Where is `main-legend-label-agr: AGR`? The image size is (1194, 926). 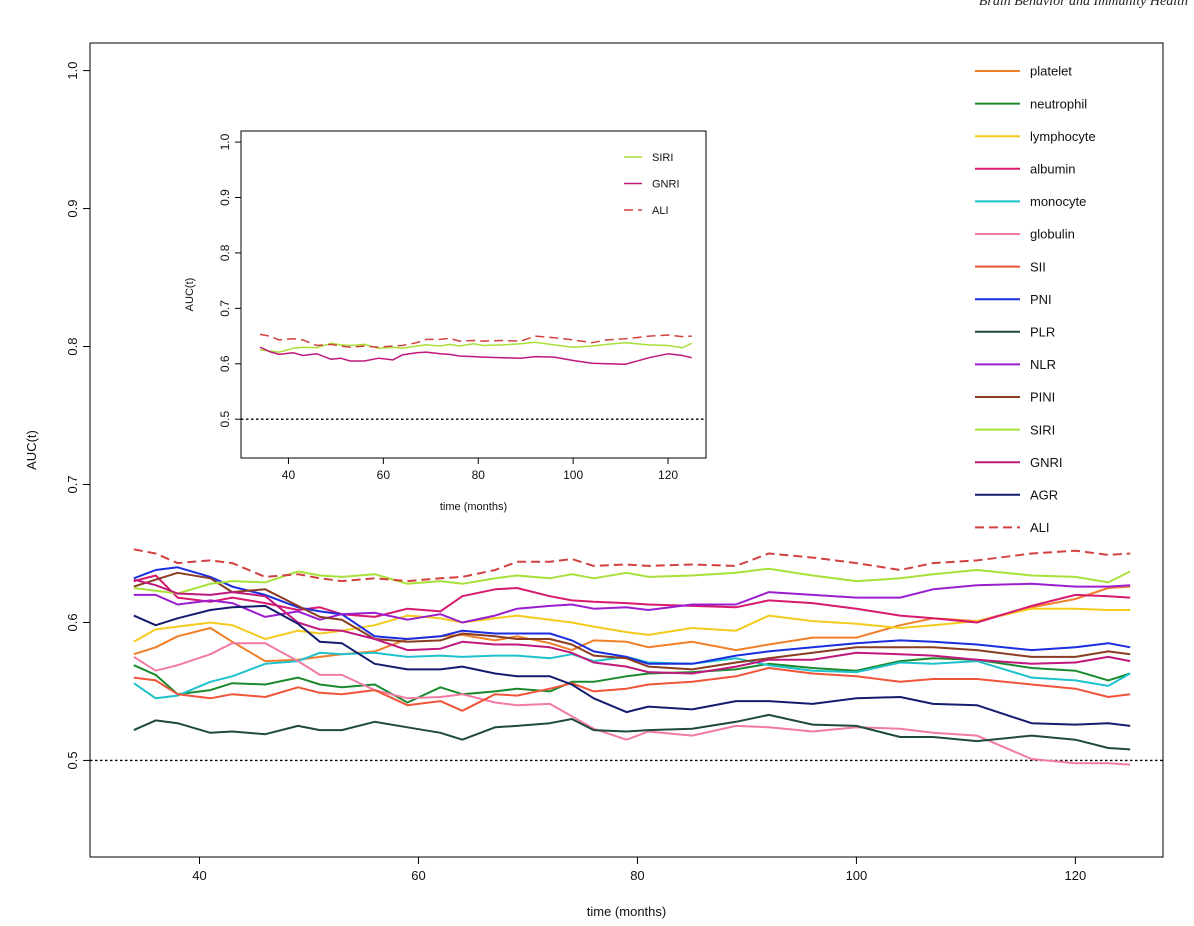 main-legend-label-agr: AGR is located at coordinates (1044, 494).